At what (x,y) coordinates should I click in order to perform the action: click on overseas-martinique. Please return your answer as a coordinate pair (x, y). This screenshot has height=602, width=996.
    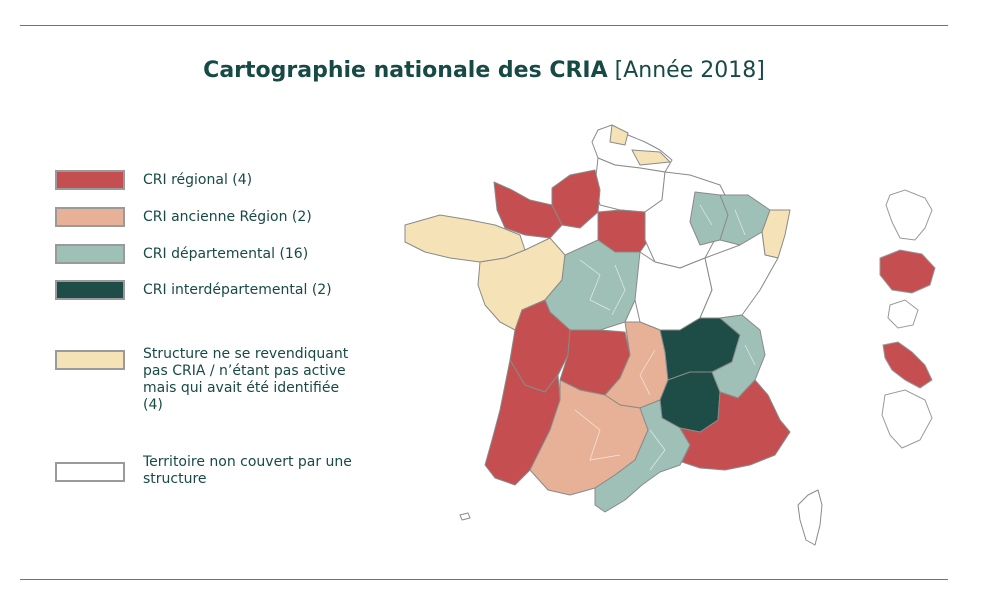
    Looking at the image, I should click on (907, 365).